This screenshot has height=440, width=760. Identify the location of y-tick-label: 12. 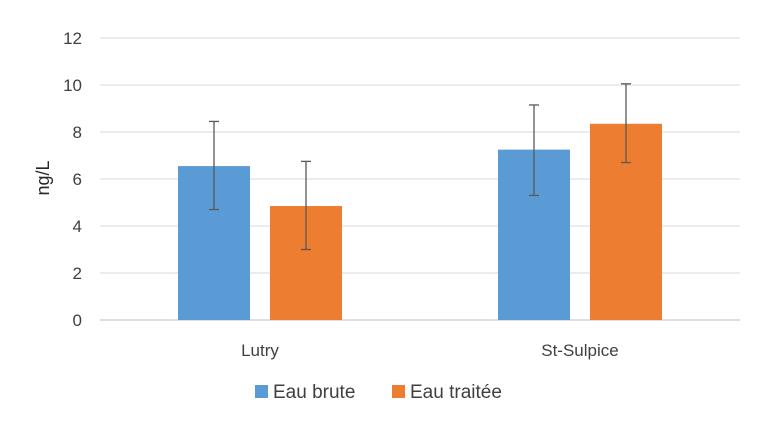
(72, 38).